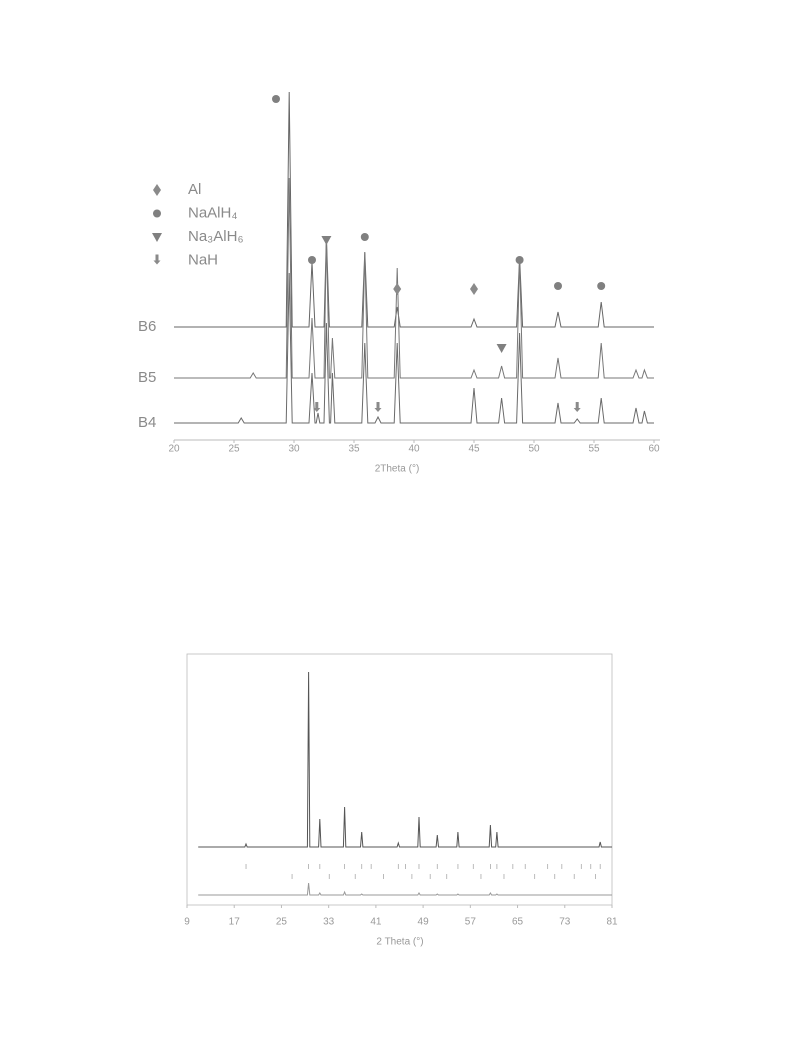  Describe the element at coordinates (203, 259) in the screenshot. I see `legend-label: NaH` at that location.